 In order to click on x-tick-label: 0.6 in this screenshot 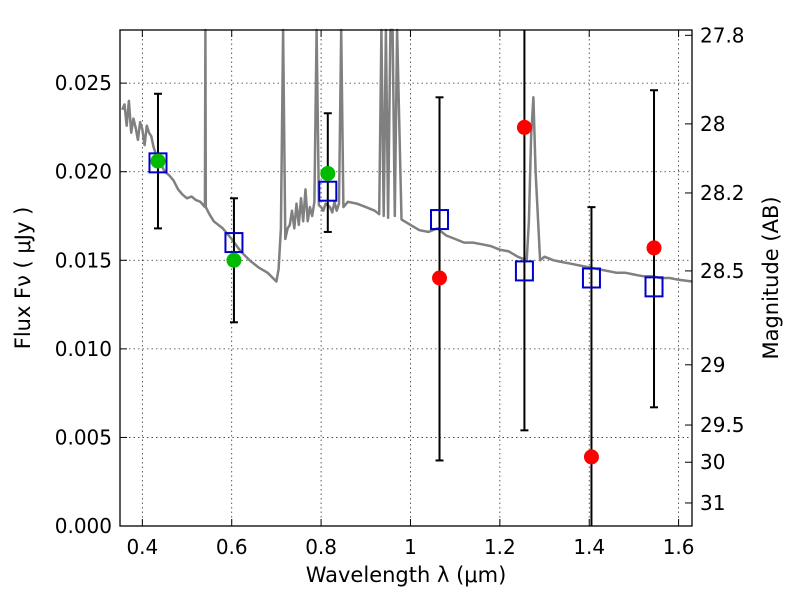, I will do `click(232, 547)`.